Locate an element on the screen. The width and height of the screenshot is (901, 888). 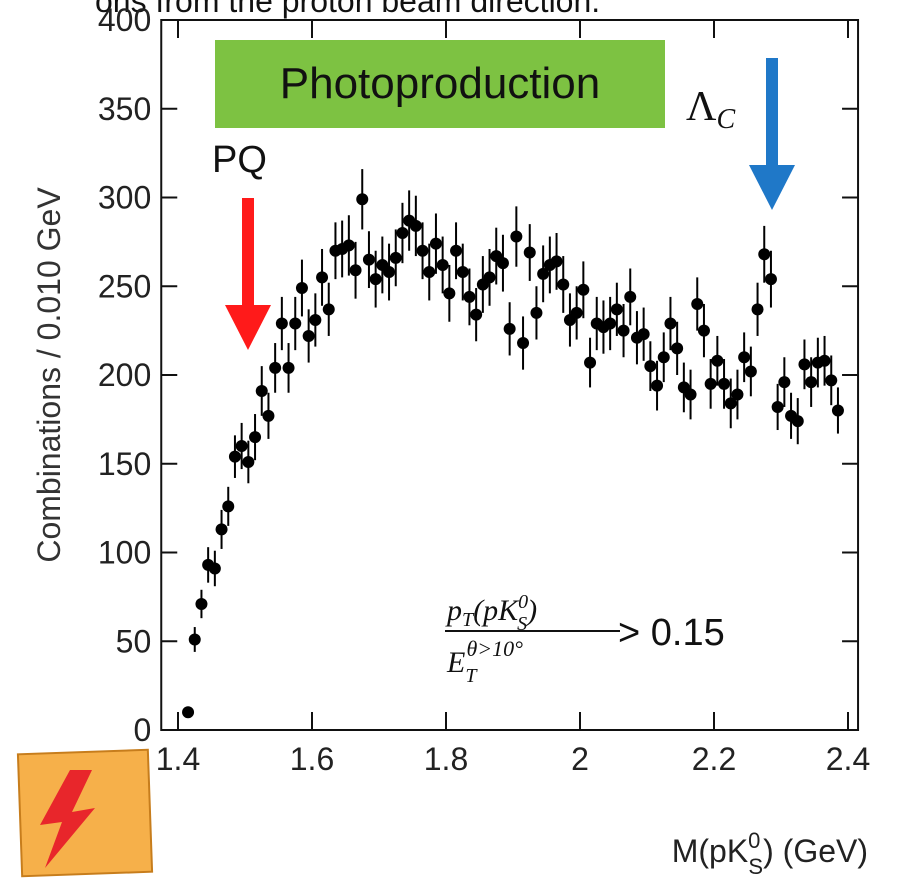
y-tick-label: 0 is located at coordinates (142, 730).